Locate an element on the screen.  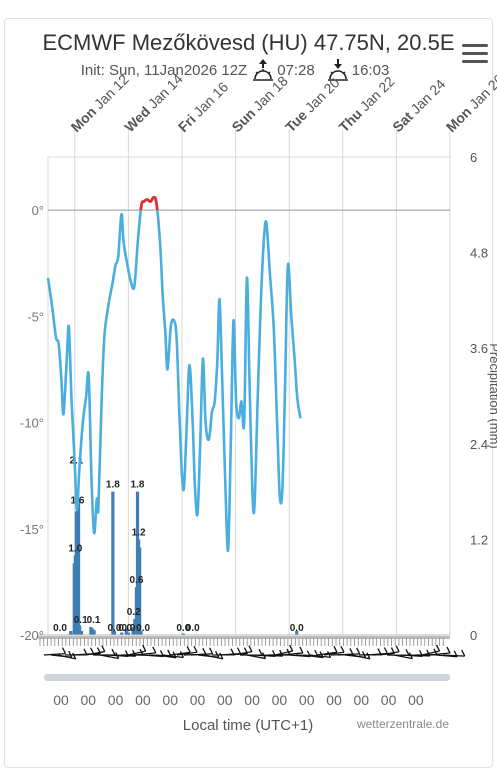
init-text: Init: Sun, 11Jan2026 12Z is located at coordinates (164, 70).